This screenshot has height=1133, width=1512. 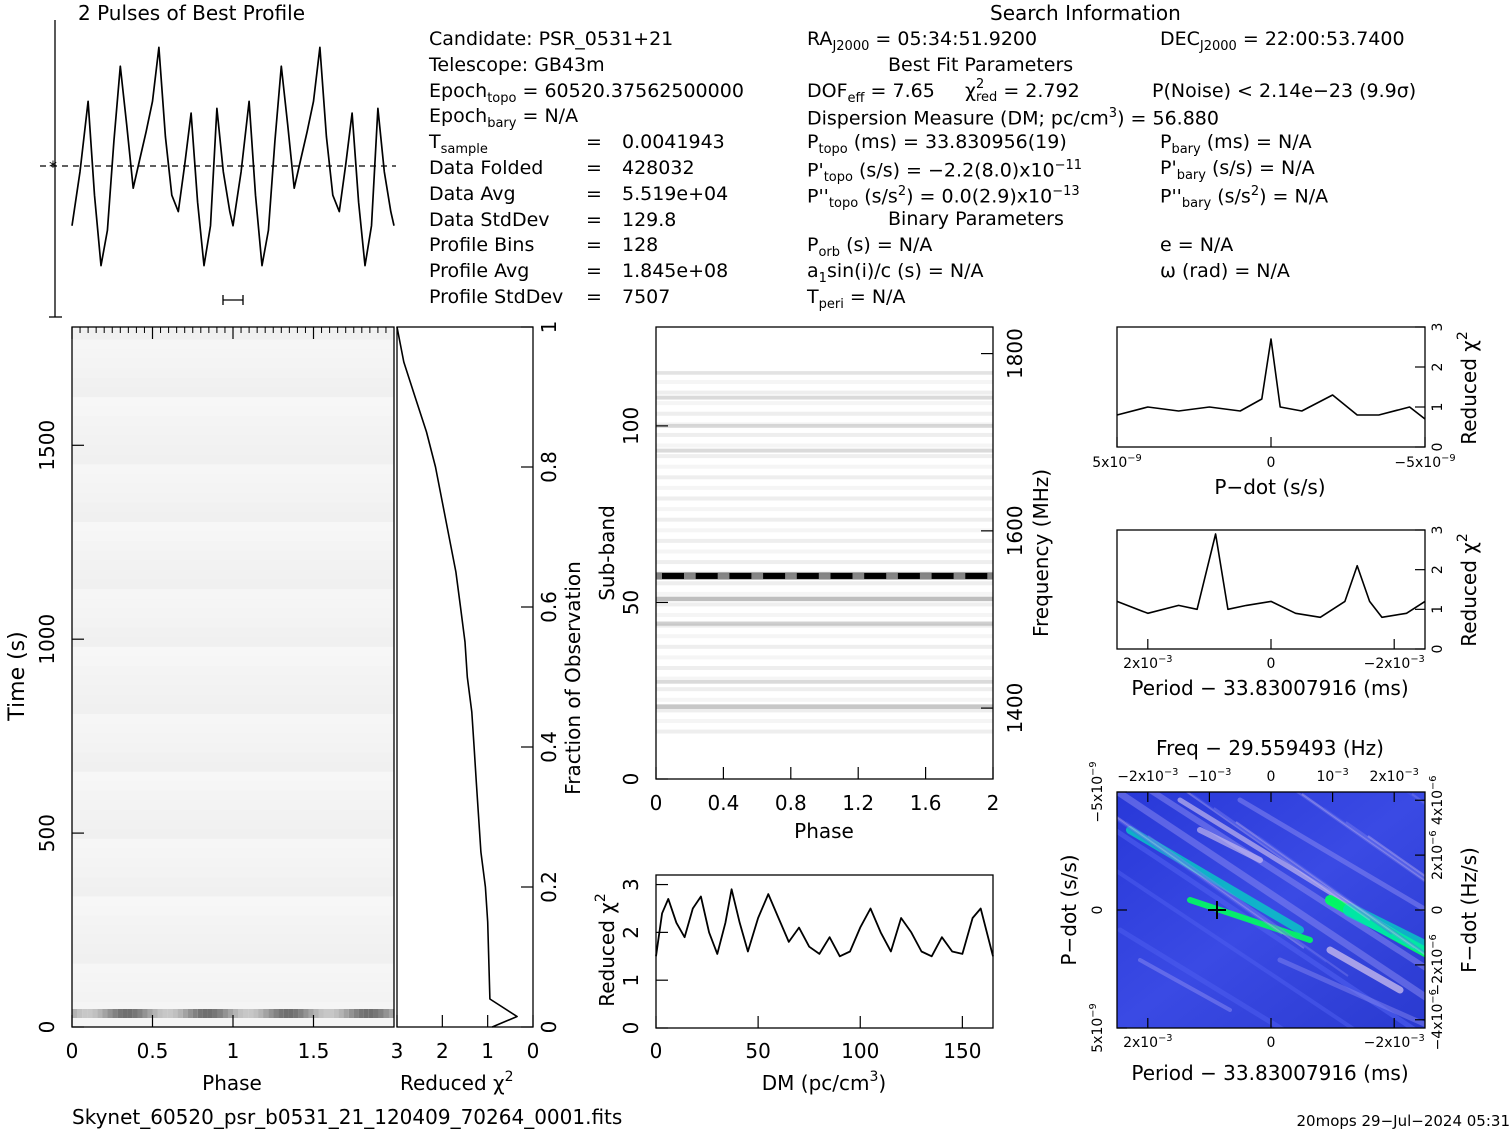 What do you see at coordinates (673, 142) in the screenshot?
I see `tsample-value: 0.0041943` at bounding box center [673, 142].